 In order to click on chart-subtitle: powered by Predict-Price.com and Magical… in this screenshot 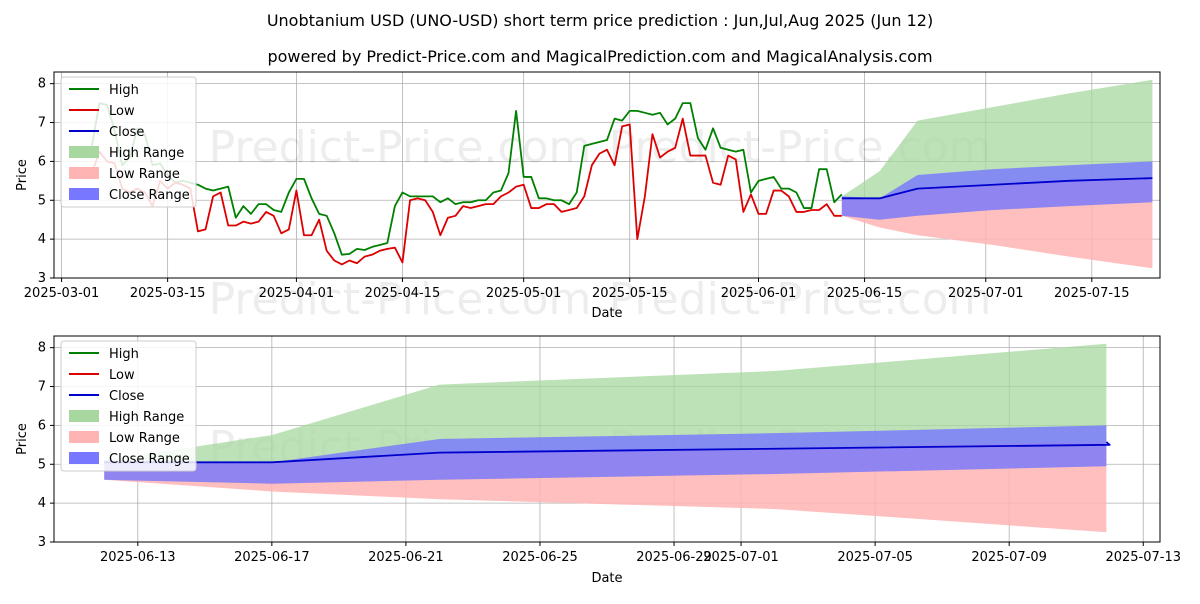, I will do `click(599, 56)`.